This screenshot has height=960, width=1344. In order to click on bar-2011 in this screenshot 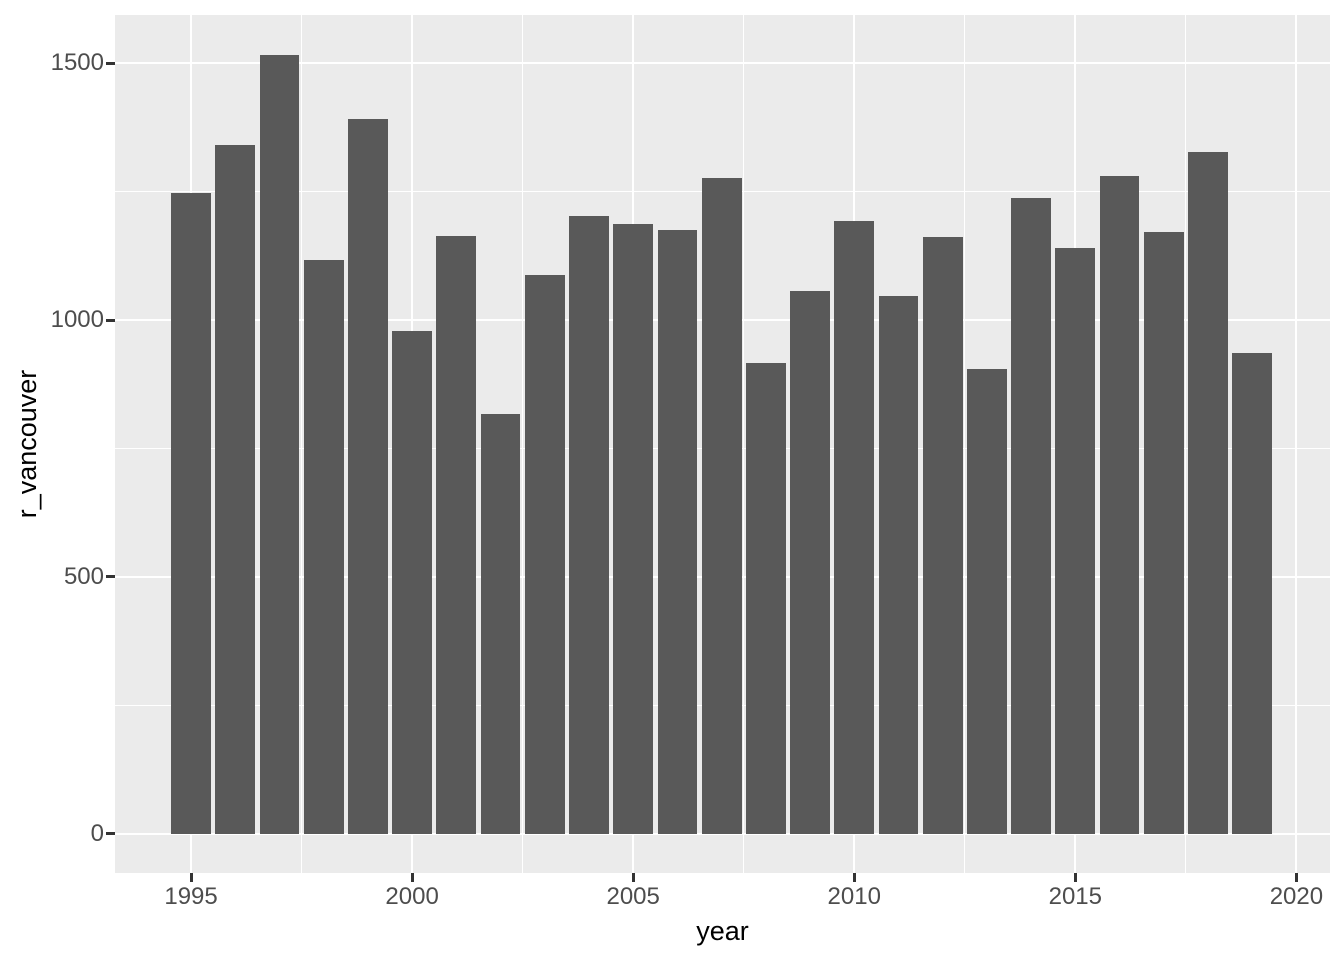, I will do `click(898, 564)`.